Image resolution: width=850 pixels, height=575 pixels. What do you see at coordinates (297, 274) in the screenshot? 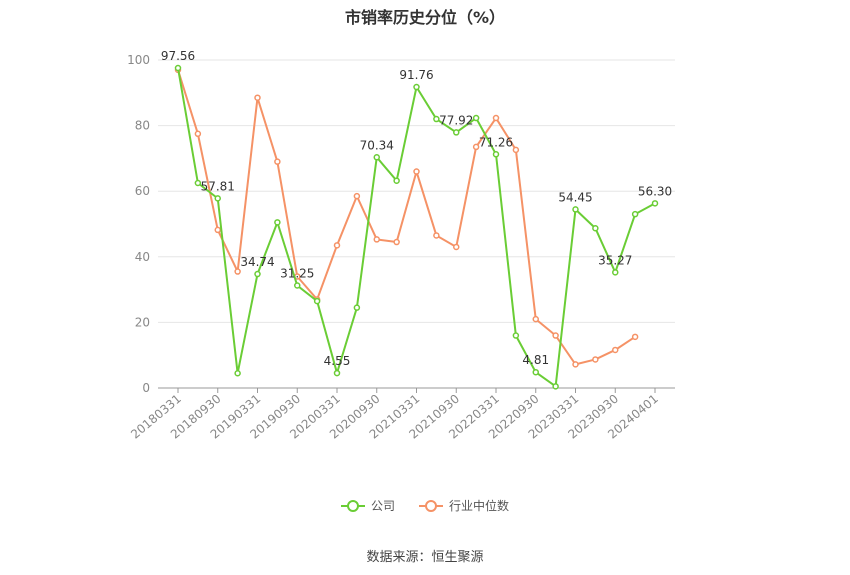
I see `data-label: 31.25` at bounding box center [297, 274].